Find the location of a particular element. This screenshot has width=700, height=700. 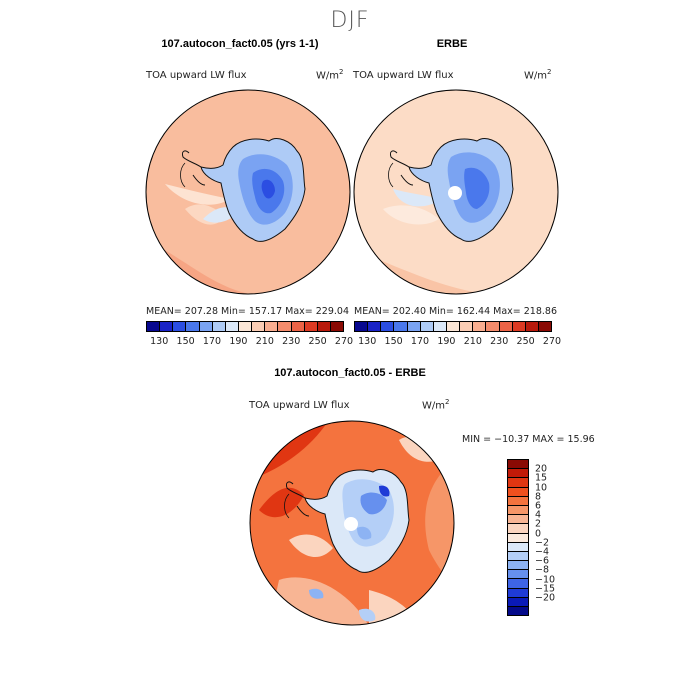

left-polar-map is located at coordinates (248, 192).